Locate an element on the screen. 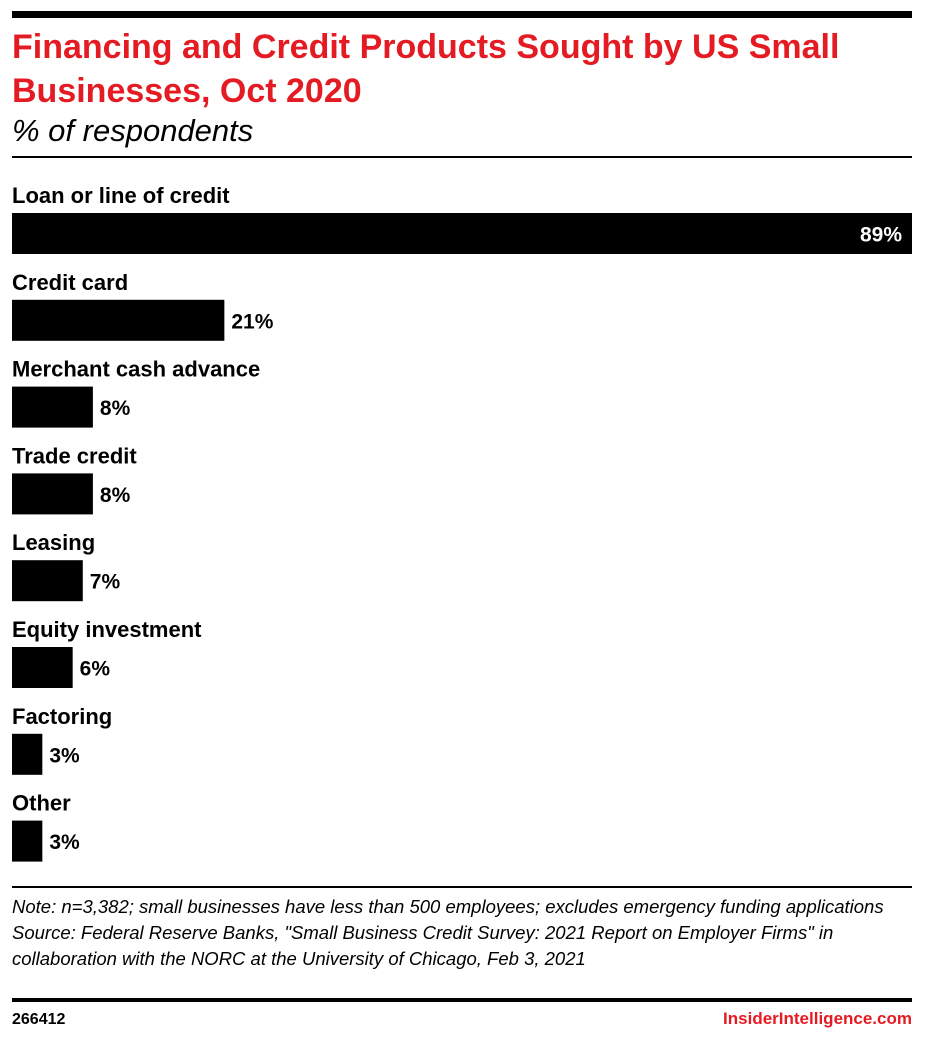 Image resolution: width=925 pixels, height=1042 pixels. subtitle-rule is located at coordinates (462, 157).